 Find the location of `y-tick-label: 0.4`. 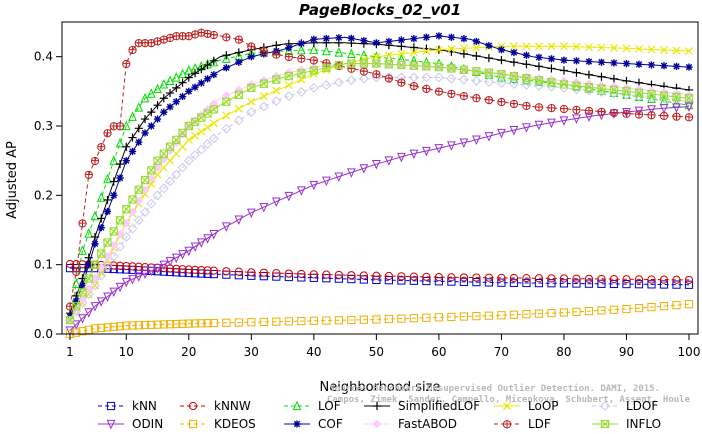

y-tick-label: 0.4 is located at coordinates (43, 57).